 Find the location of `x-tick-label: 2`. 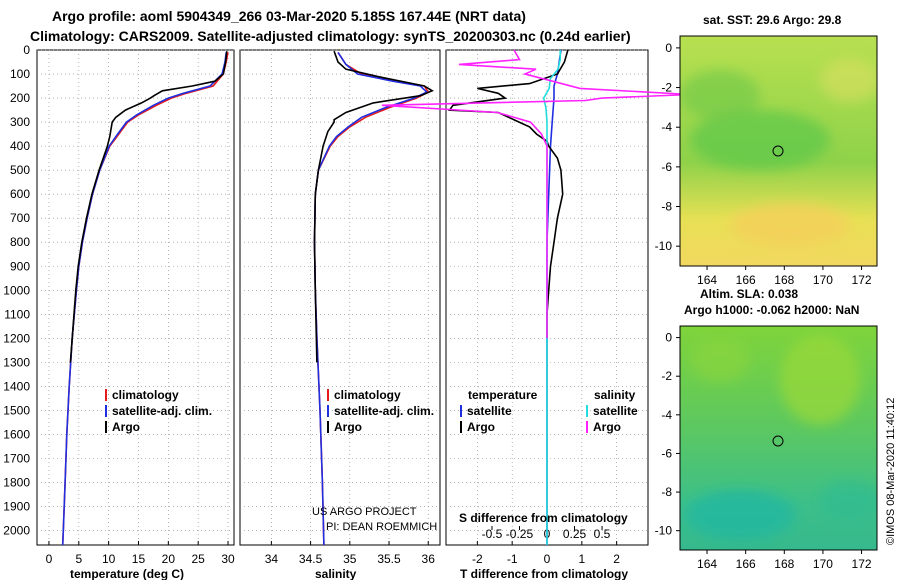

x-tick-label: 2 is located at coordinates (616, 559).